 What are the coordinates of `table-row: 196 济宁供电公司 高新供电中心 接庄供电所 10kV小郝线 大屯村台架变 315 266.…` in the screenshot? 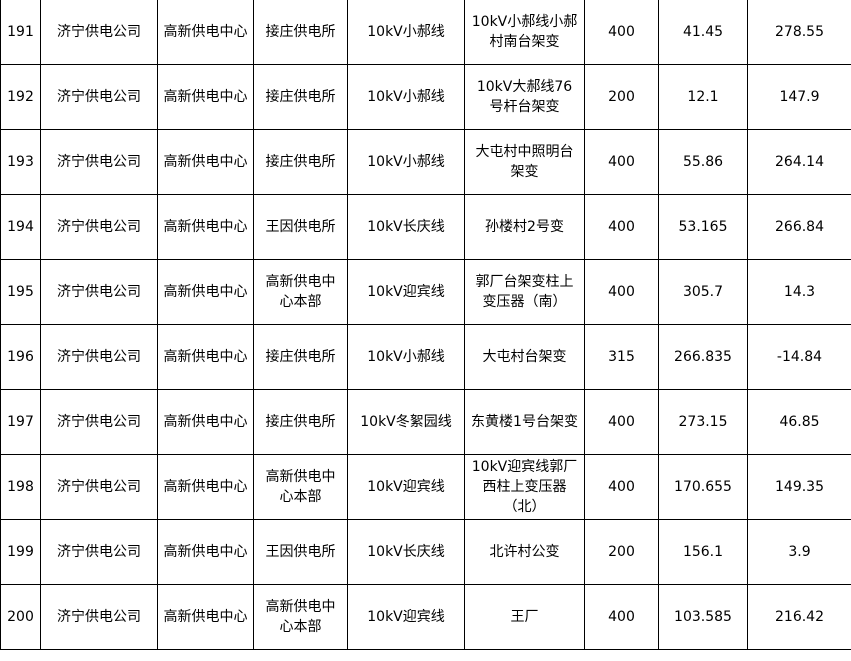 It's located at (425, 357).